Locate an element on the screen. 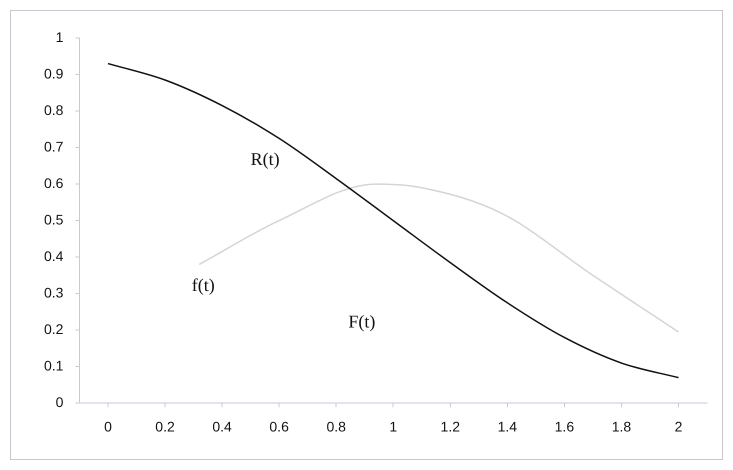 The width and height of the screenshot is (733, 470). x-tick-label: 0.8 is located at coordinates (336, 426).